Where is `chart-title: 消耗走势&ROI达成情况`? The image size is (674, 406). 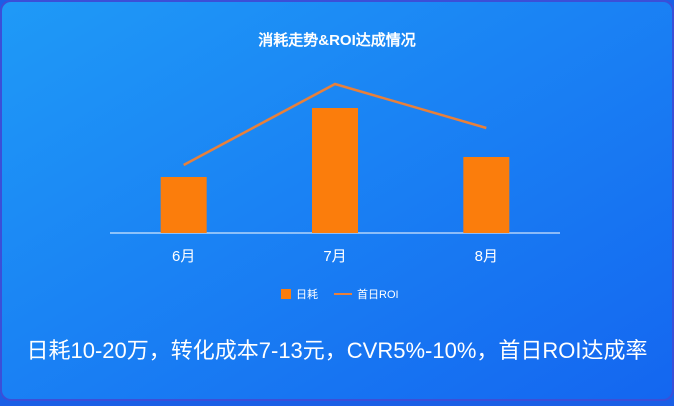
chart-title: 消耗走势&ROI达成情况 is located at coordinates (337, 40).